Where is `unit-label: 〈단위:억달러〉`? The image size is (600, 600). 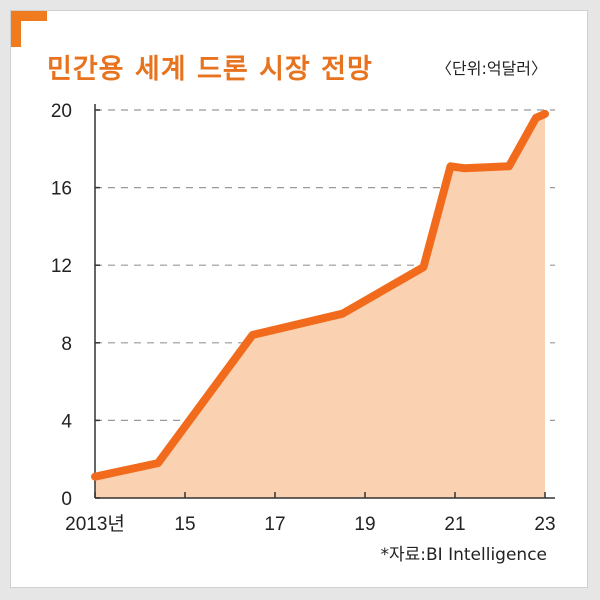
unit-label: 〈단위:억달러〉 is located at coordinates (491, 68).